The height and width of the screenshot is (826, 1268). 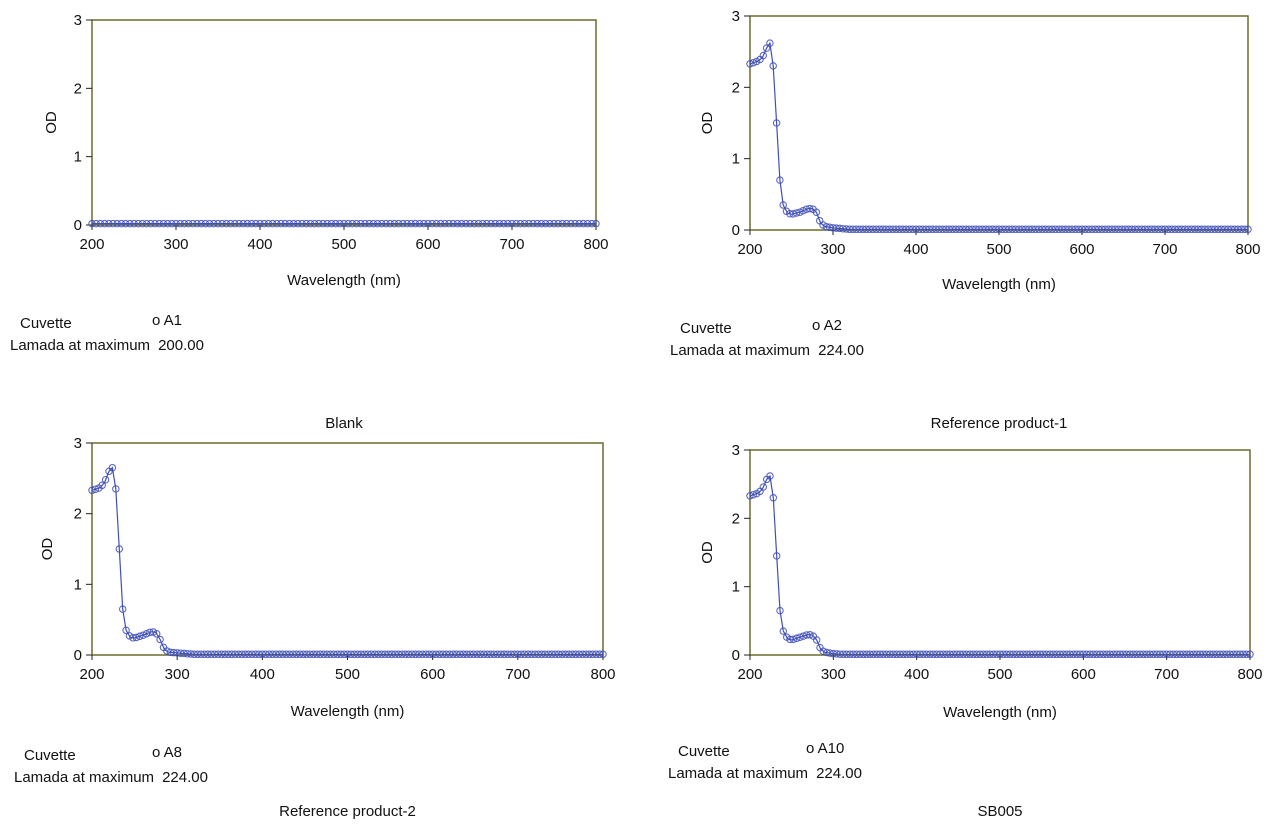 I want to click on lambda-max-line: Lamada at maximum 224.00, so click(x=767, y=350).